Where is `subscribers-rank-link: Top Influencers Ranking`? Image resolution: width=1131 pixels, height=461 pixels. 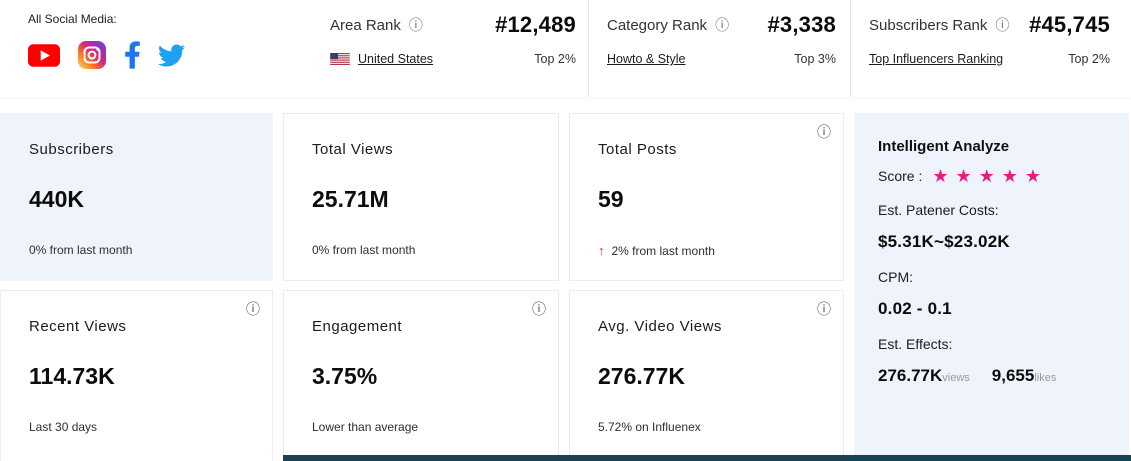 subscribers-rank-link: Top Influencers Ranking is located at coordinates (936, 59).